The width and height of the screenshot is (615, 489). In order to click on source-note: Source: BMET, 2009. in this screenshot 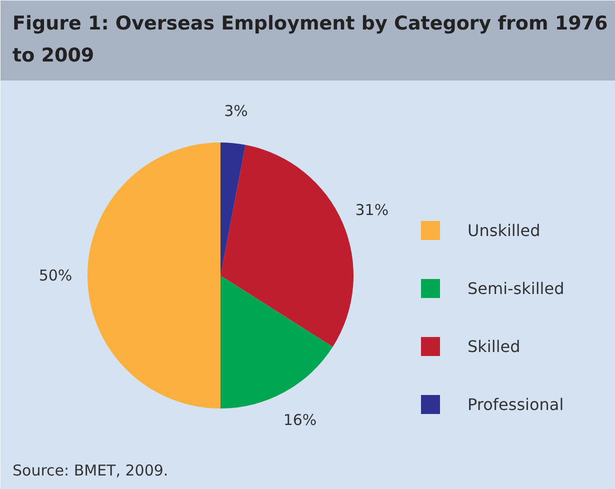, I will do `click(90, 471)`.